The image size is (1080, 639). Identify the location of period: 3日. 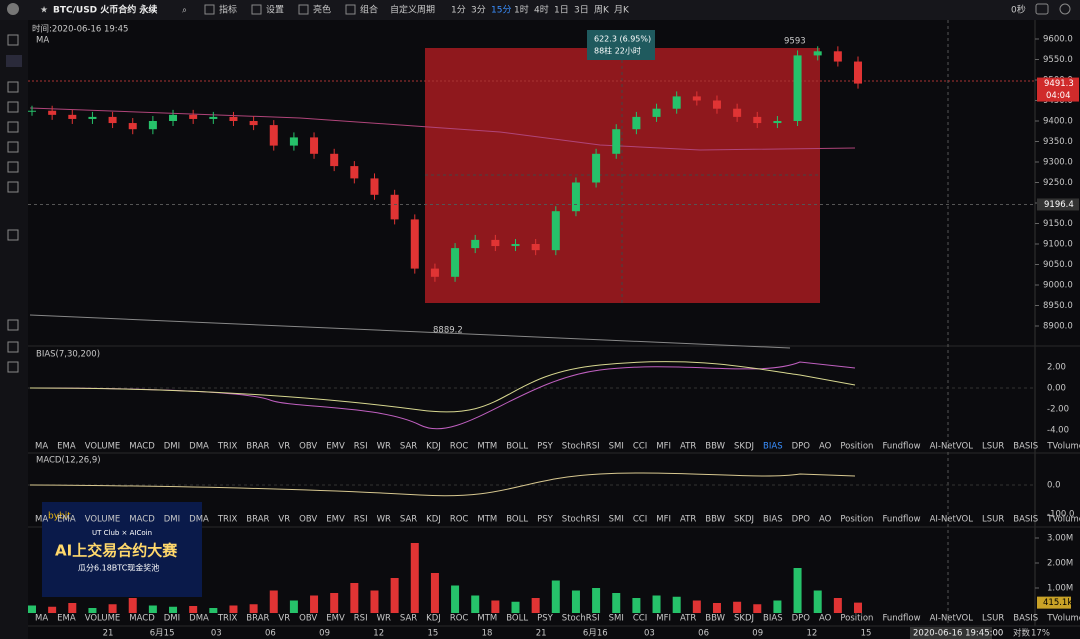
(581, 10).